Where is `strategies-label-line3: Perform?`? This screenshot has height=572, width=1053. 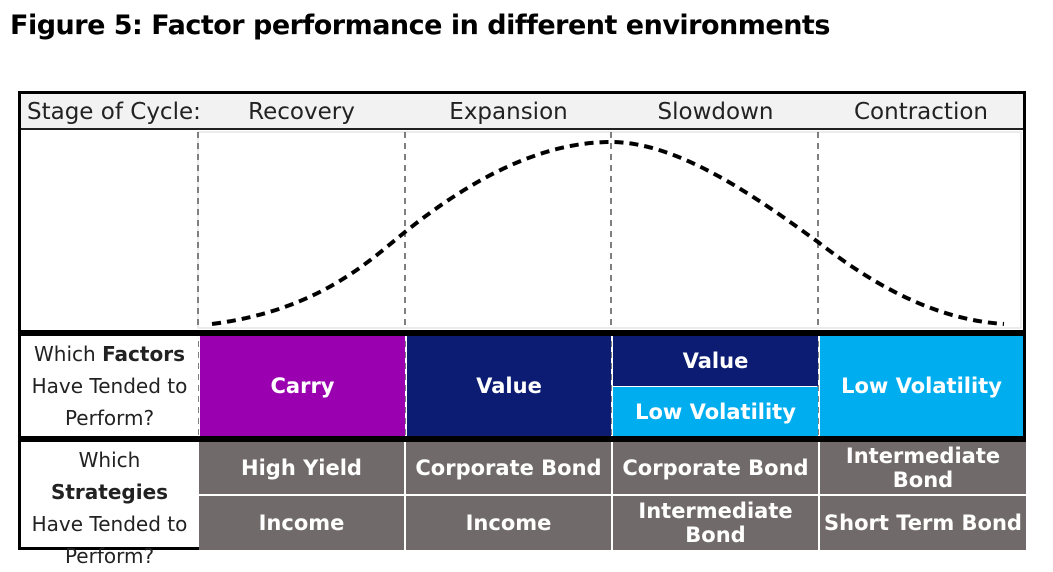
strategies-label-line3: Perform? is located at coordinates (109, 556).